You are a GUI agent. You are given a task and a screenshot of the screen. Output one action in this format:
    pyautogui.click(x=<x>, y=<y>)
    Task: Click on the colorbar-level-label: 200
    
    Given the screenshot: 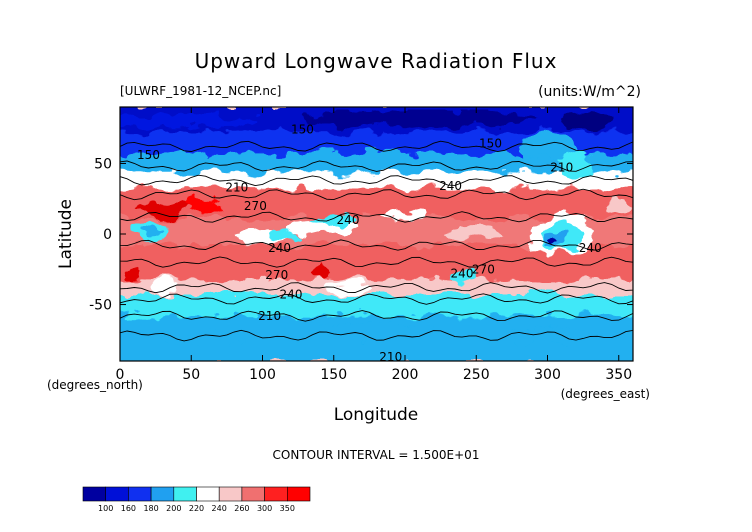 What is the action you would take?
    pyautogui.click(x=173, y=508)
    